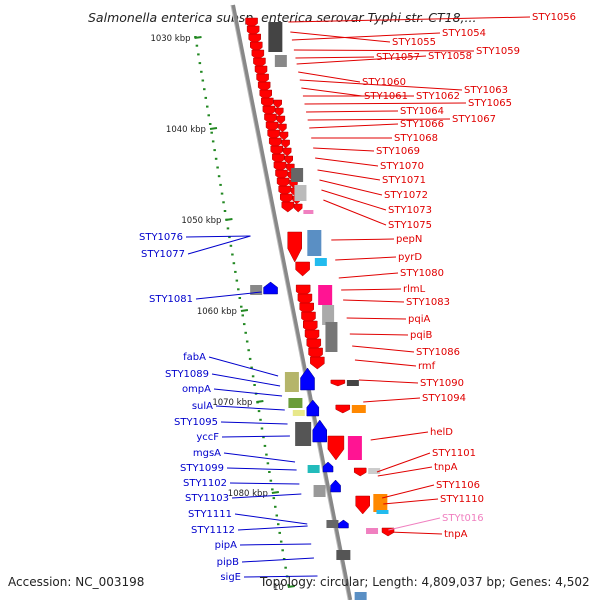 The width and height of the screenshot is (600, 600). I want to click on gene-label-sty1069: STY1069, so click(398, 151).